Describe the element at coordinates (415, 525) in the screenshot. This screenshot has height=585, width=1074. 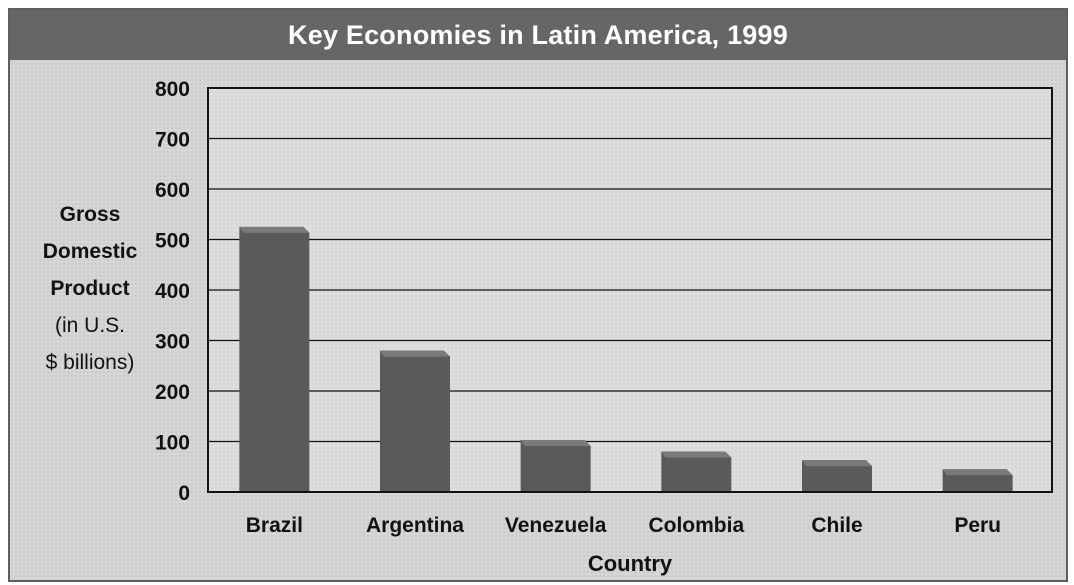
I see `x-tick-label: Argentina` at that location.